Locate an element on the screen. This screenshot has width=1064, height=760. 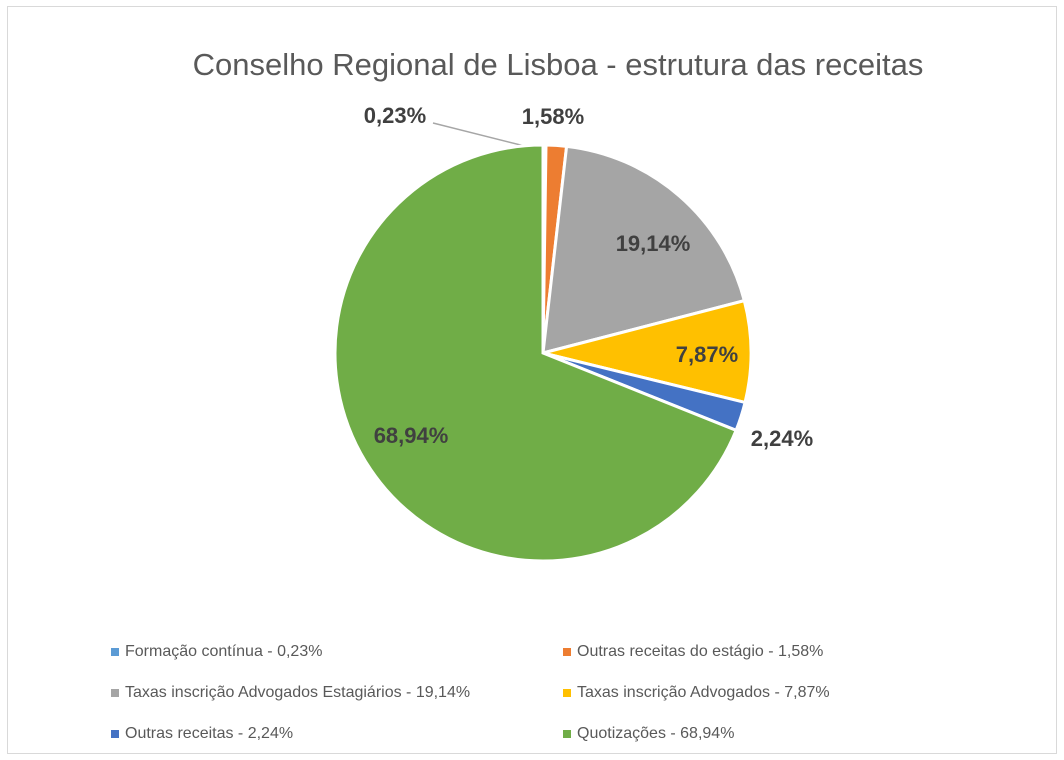
legend-label: Outras receitas - 2,24% is located at coordinates (209, 733).